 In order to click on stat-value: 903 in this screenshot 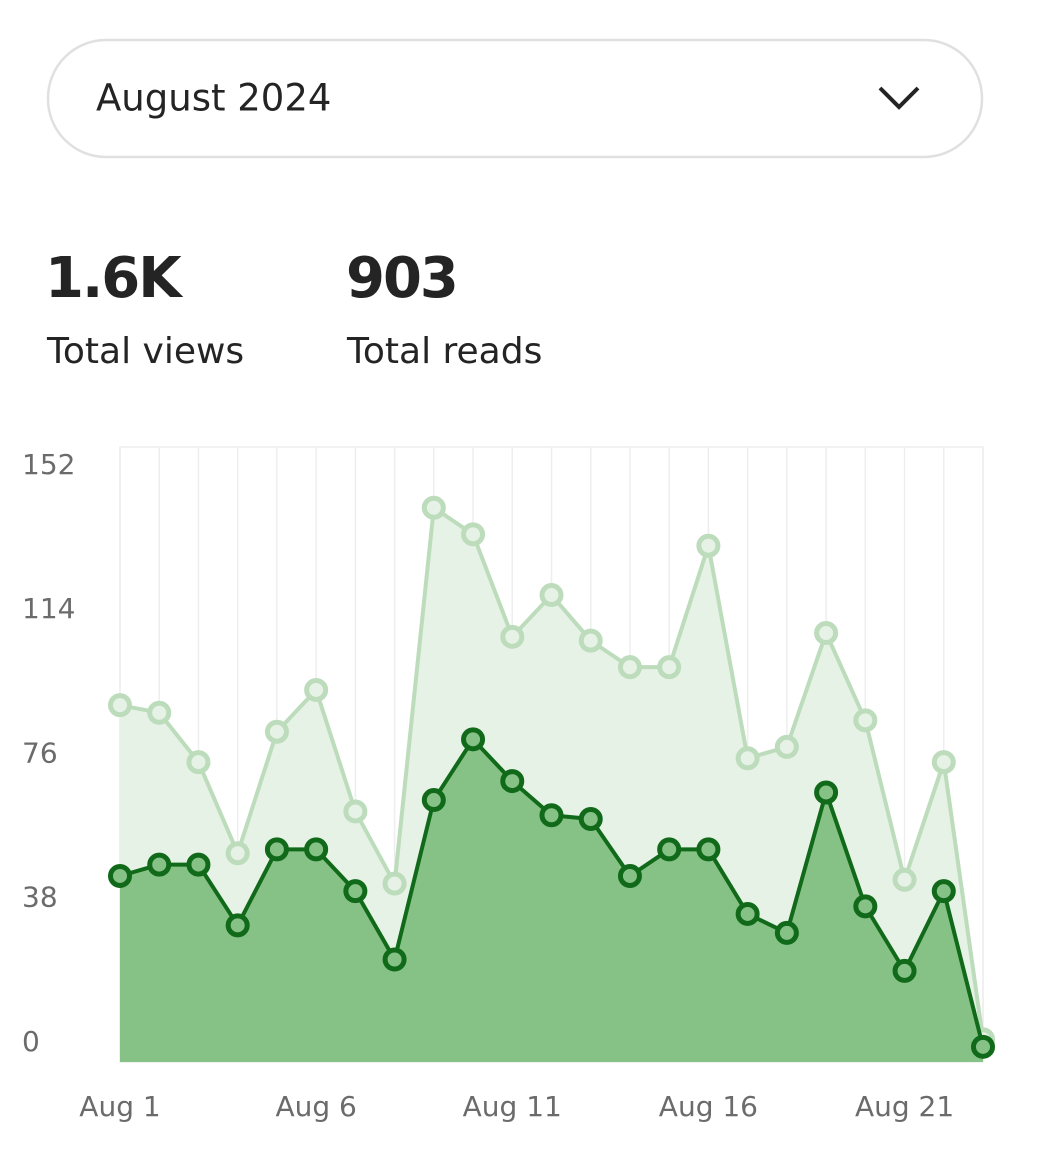, I will do `click(401, 278)`.